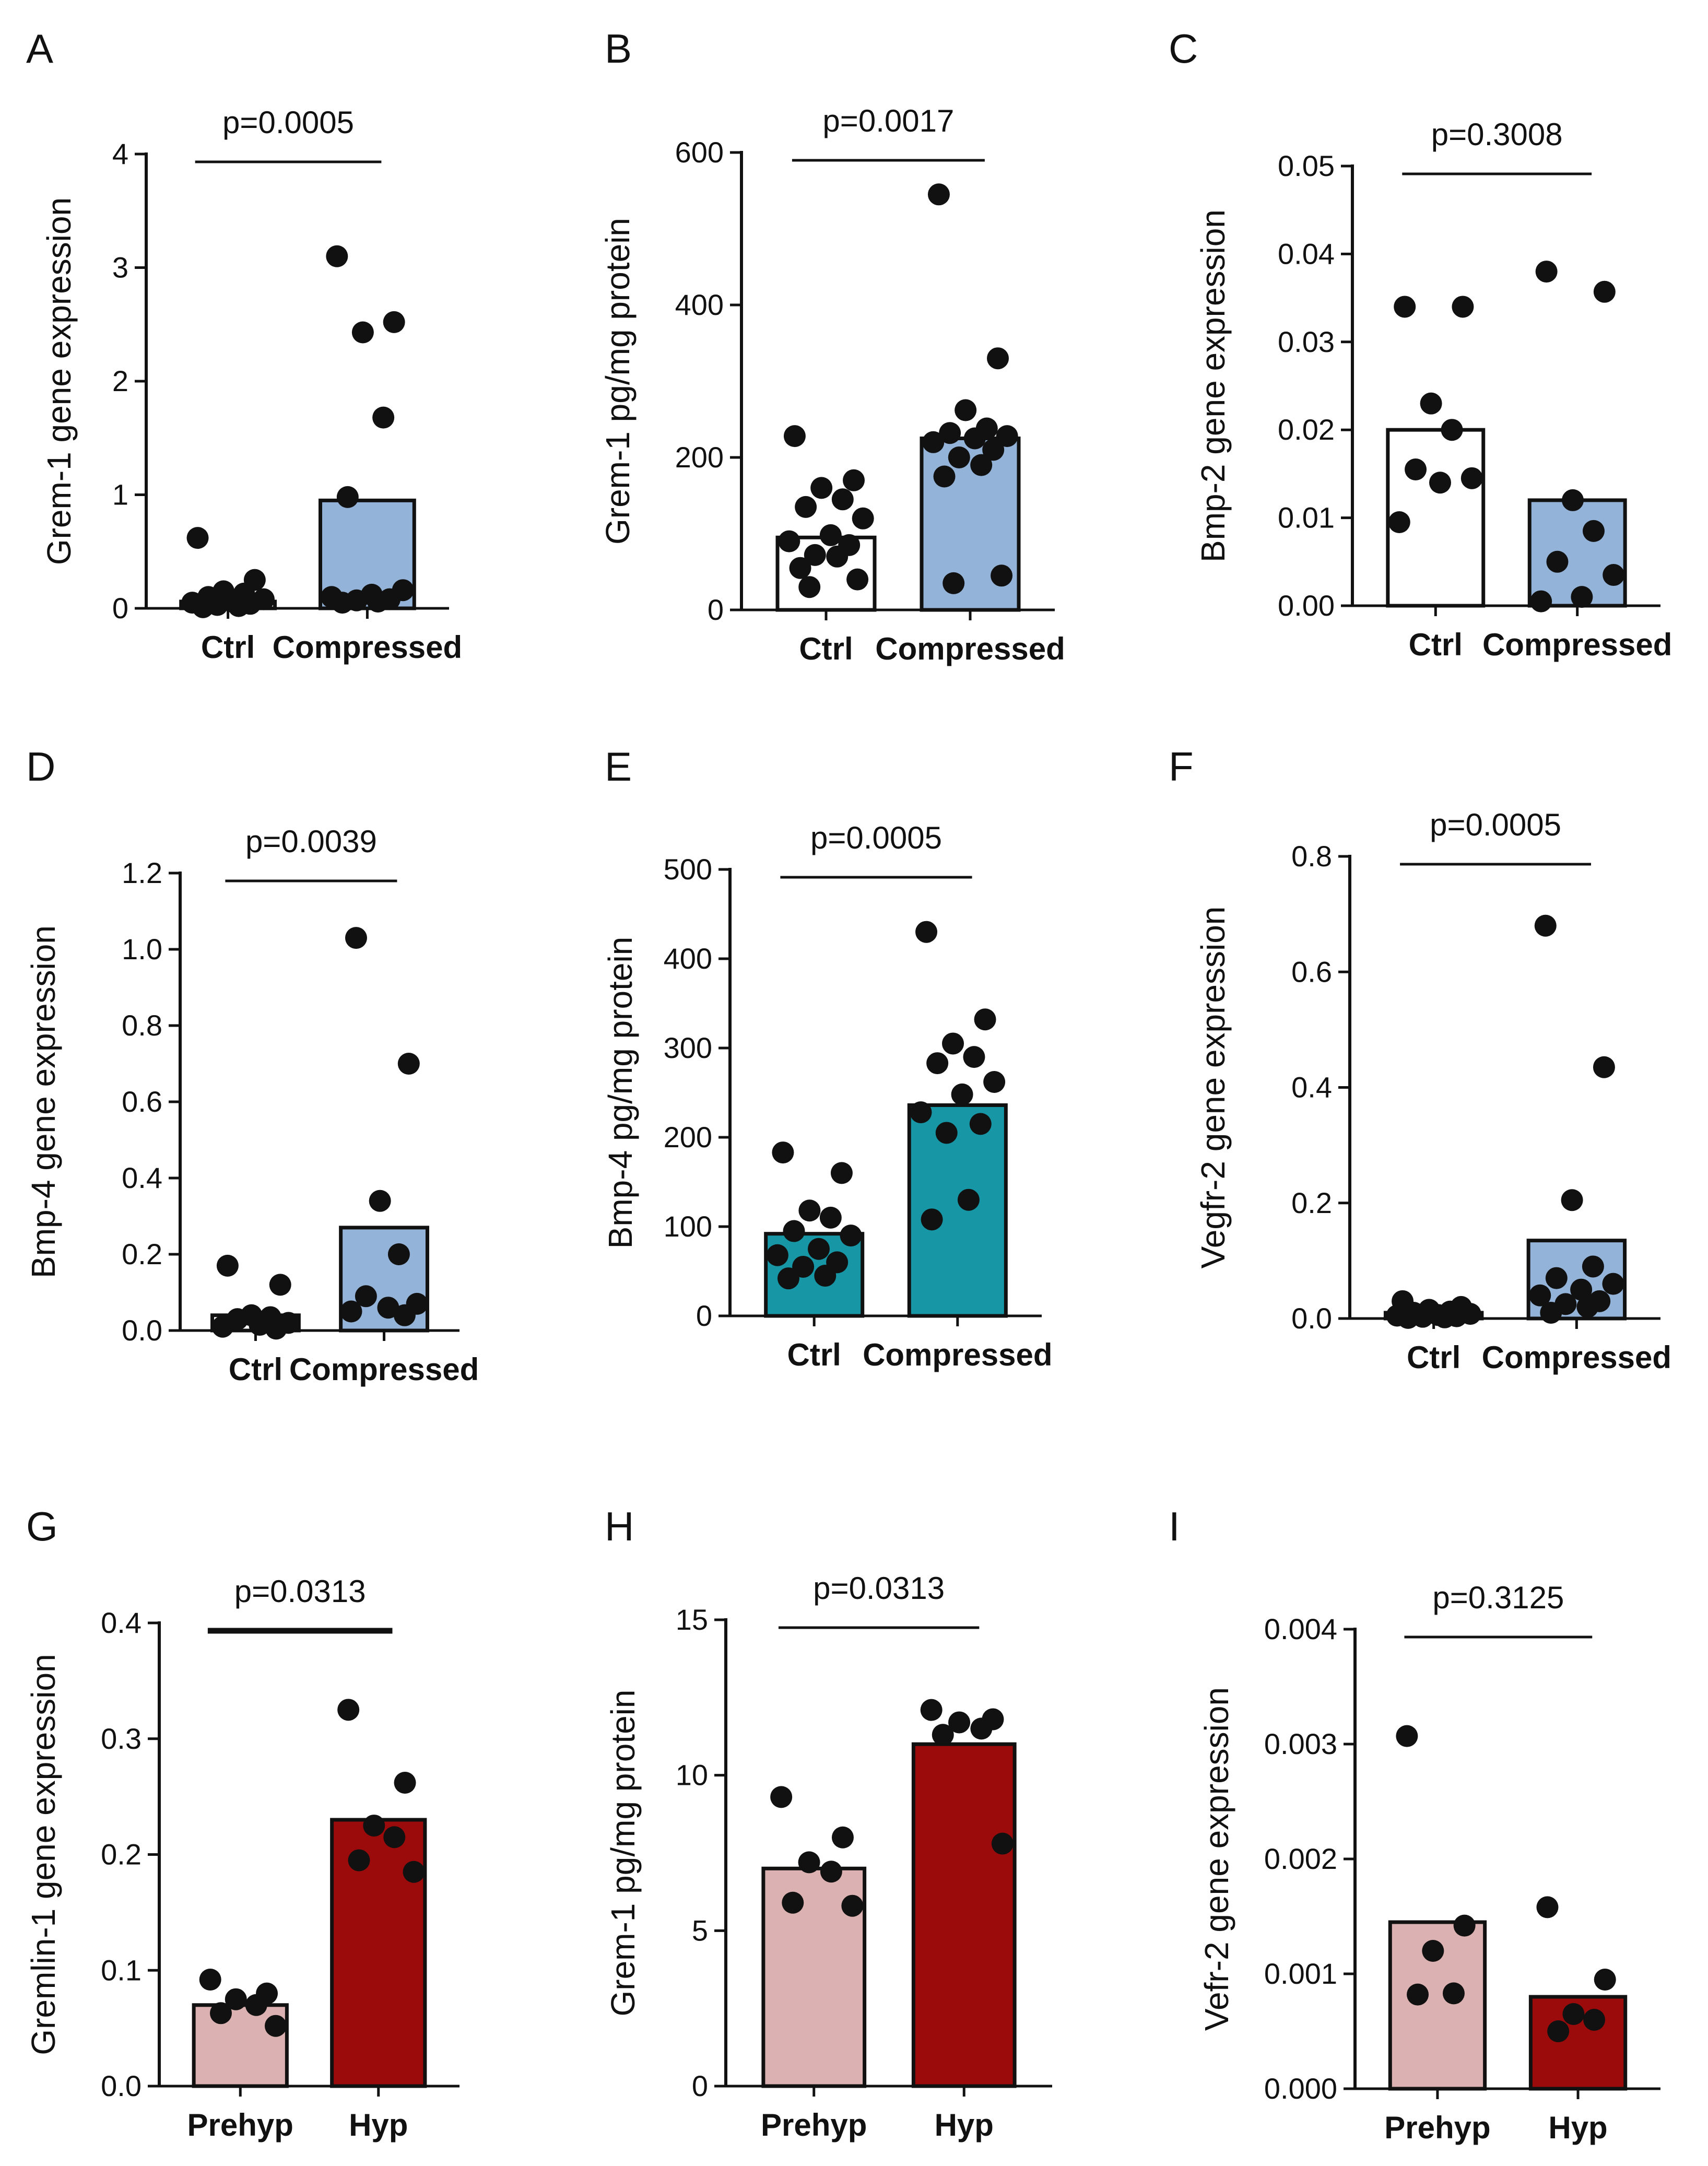  Describe the element at coordinates (964, 1915) in the screenshot. I see `bar-hyp` at that location.